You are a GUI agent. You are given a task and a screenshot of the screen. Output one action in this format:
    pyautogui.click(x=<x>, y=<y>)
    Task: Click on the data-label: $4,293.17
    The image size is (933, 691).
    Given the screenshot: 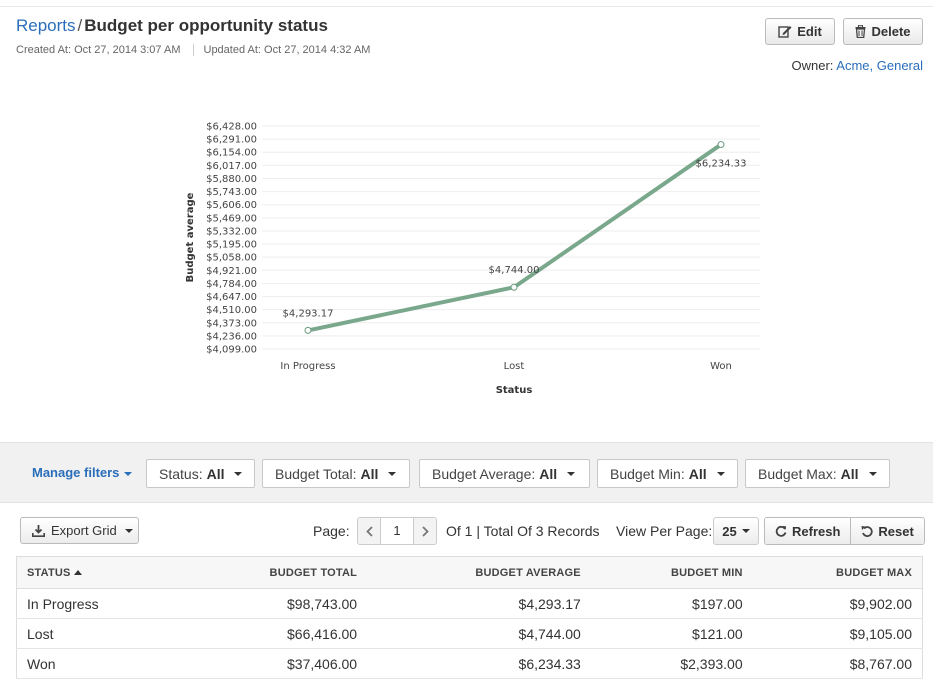 What is the action you would take?
    pyautogui.click(x=308, y=313)
    